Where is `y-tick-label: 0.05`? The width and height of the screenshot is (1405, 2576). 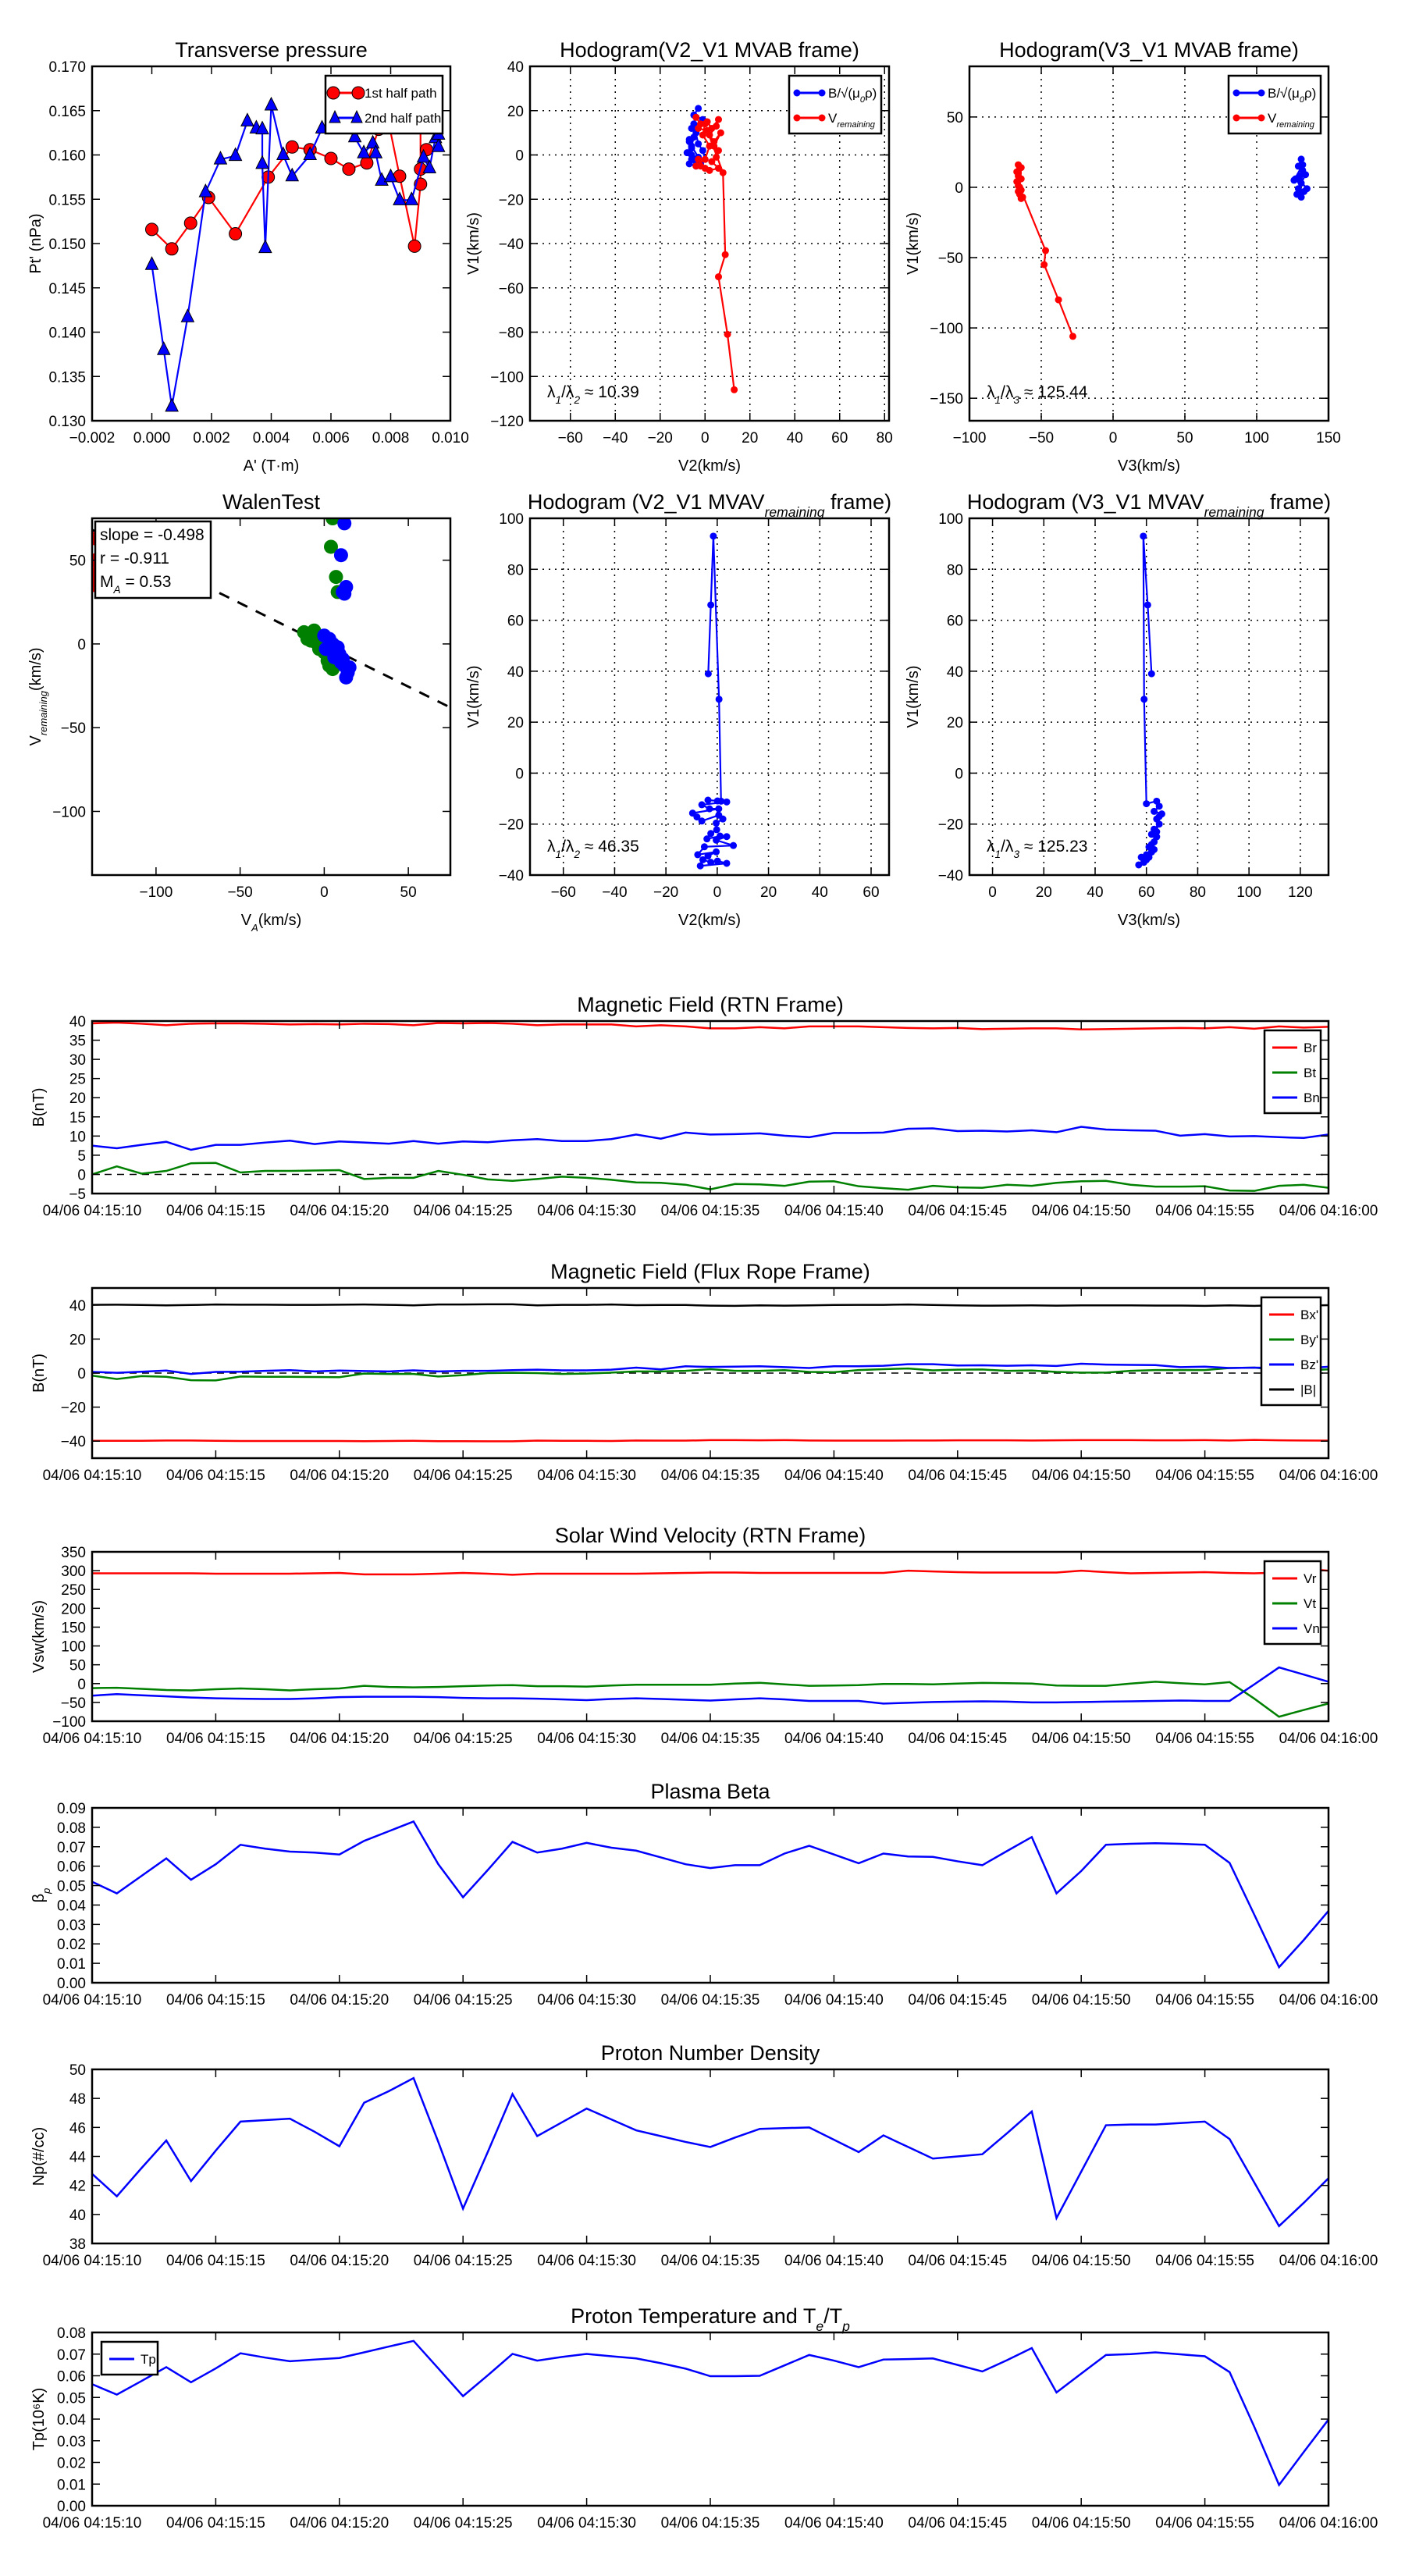 y-tick-label: 0.05 is located at coordinates (72, 1887).